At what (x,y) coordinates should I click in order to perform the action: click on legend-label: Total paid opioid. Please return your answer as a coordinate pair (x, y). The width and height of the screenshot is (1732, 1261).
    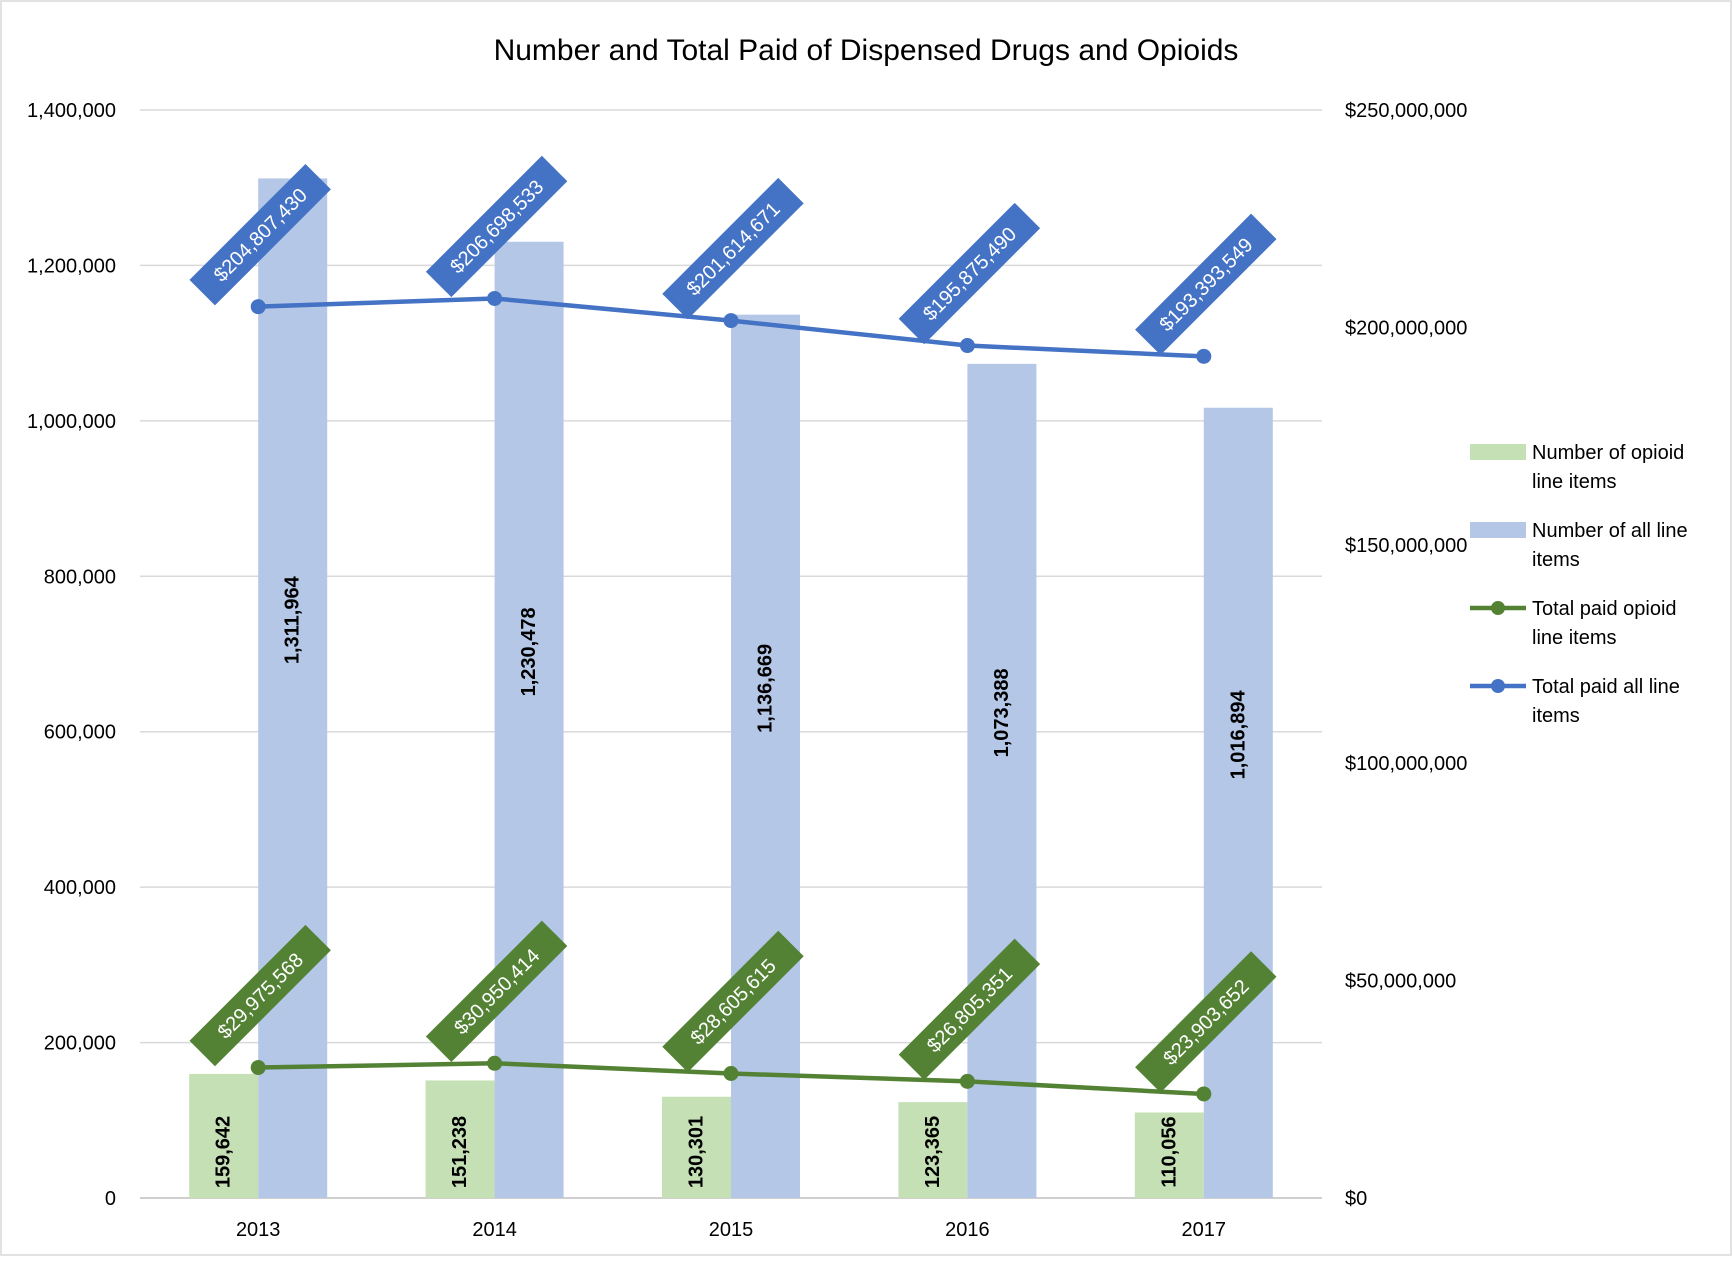
    Looking at the image, I should click on (1604, 609).